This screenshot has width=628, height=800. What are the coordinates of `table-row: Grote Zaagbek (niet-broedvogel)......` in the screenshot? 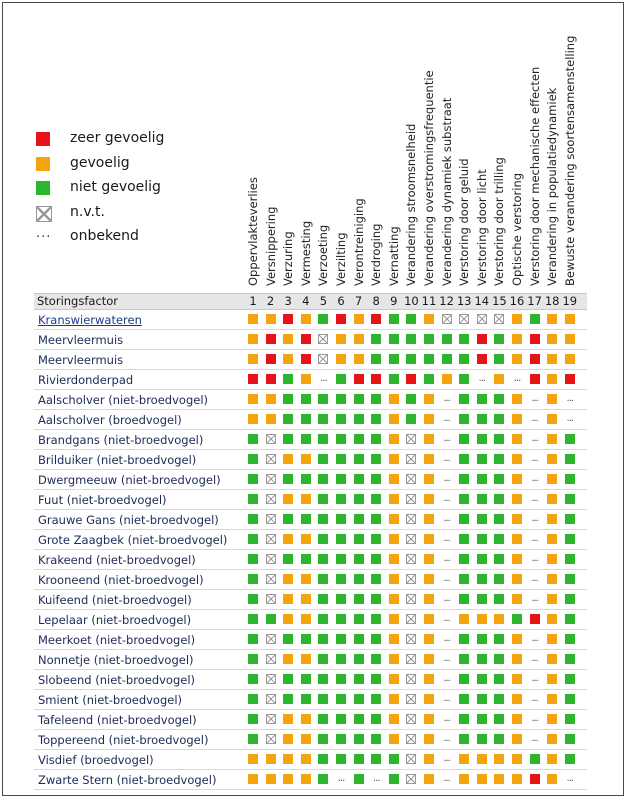 It's located at (310, 540).